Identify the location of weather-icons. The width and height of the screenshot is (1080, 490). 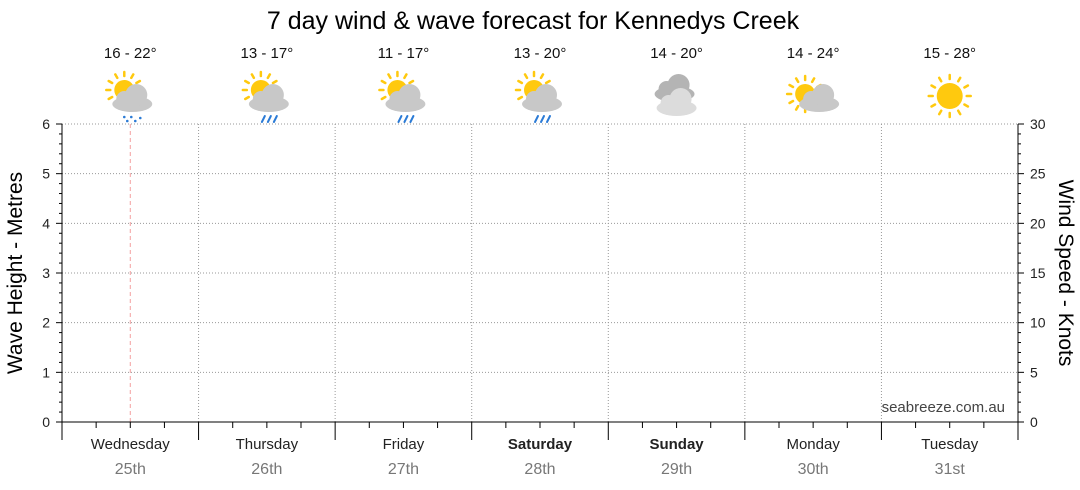
(538, 96).